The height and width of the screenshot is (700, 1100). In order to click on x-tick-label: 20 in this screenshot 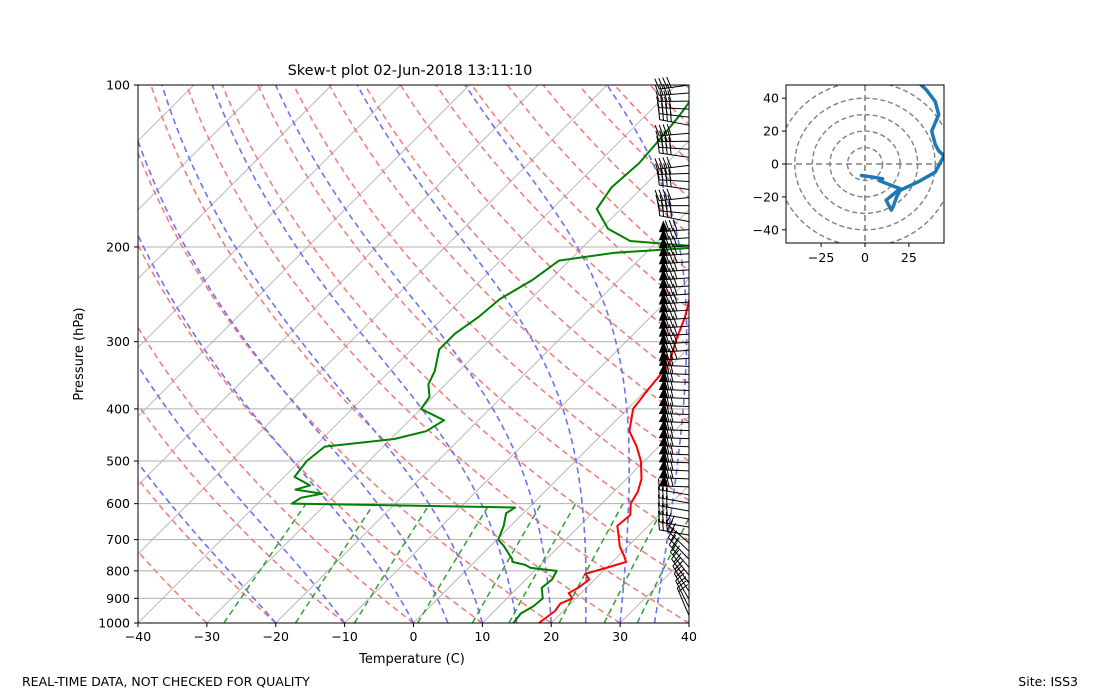, I will do `click(551, 636)`.